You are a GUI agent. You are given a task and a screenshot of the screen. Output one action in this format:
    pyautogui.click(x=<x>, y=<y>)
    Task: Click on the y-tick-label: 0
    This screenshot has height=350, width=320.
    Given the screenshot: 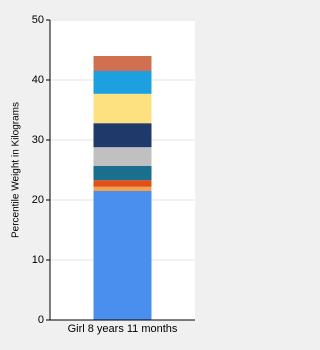 What is the action you would take?
    pyautogui.click(x=41, y=320)
    